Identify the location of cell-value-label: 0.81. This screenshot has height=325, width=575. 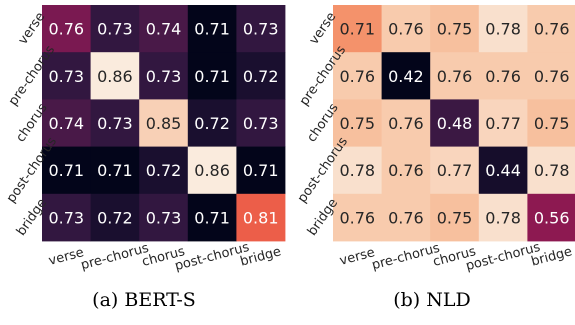
(261, 217).